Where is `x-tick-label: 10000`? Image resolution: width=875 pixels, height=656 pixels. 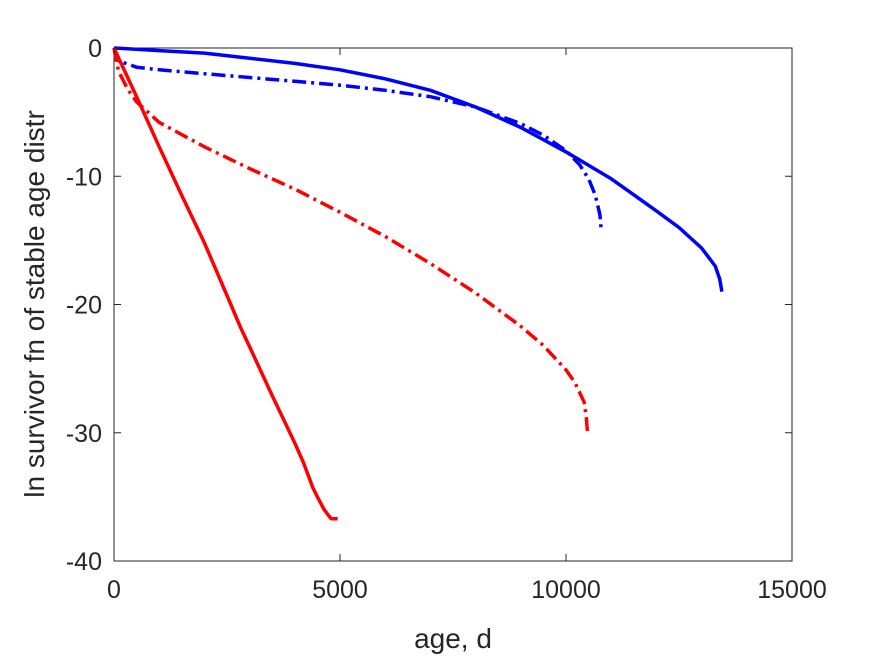
x-tick-label: 10000 is located at coordinates (566, 590).